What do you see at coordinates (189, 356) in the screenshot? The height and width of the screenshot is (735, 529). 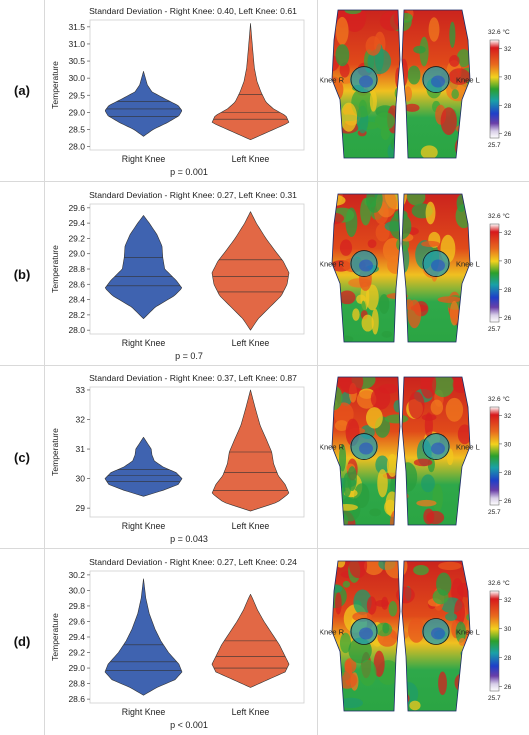 I see `p-value: p = 0.7` at bounding box center [189, 356].